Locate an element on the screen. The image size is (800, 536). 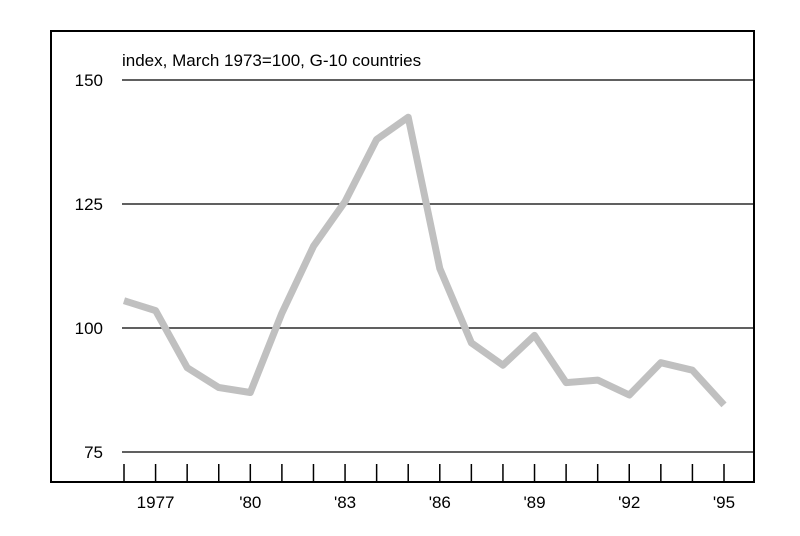
chart-subtitle: index, March 1973=100, G-10 countries is located at coordinates (271, 60).